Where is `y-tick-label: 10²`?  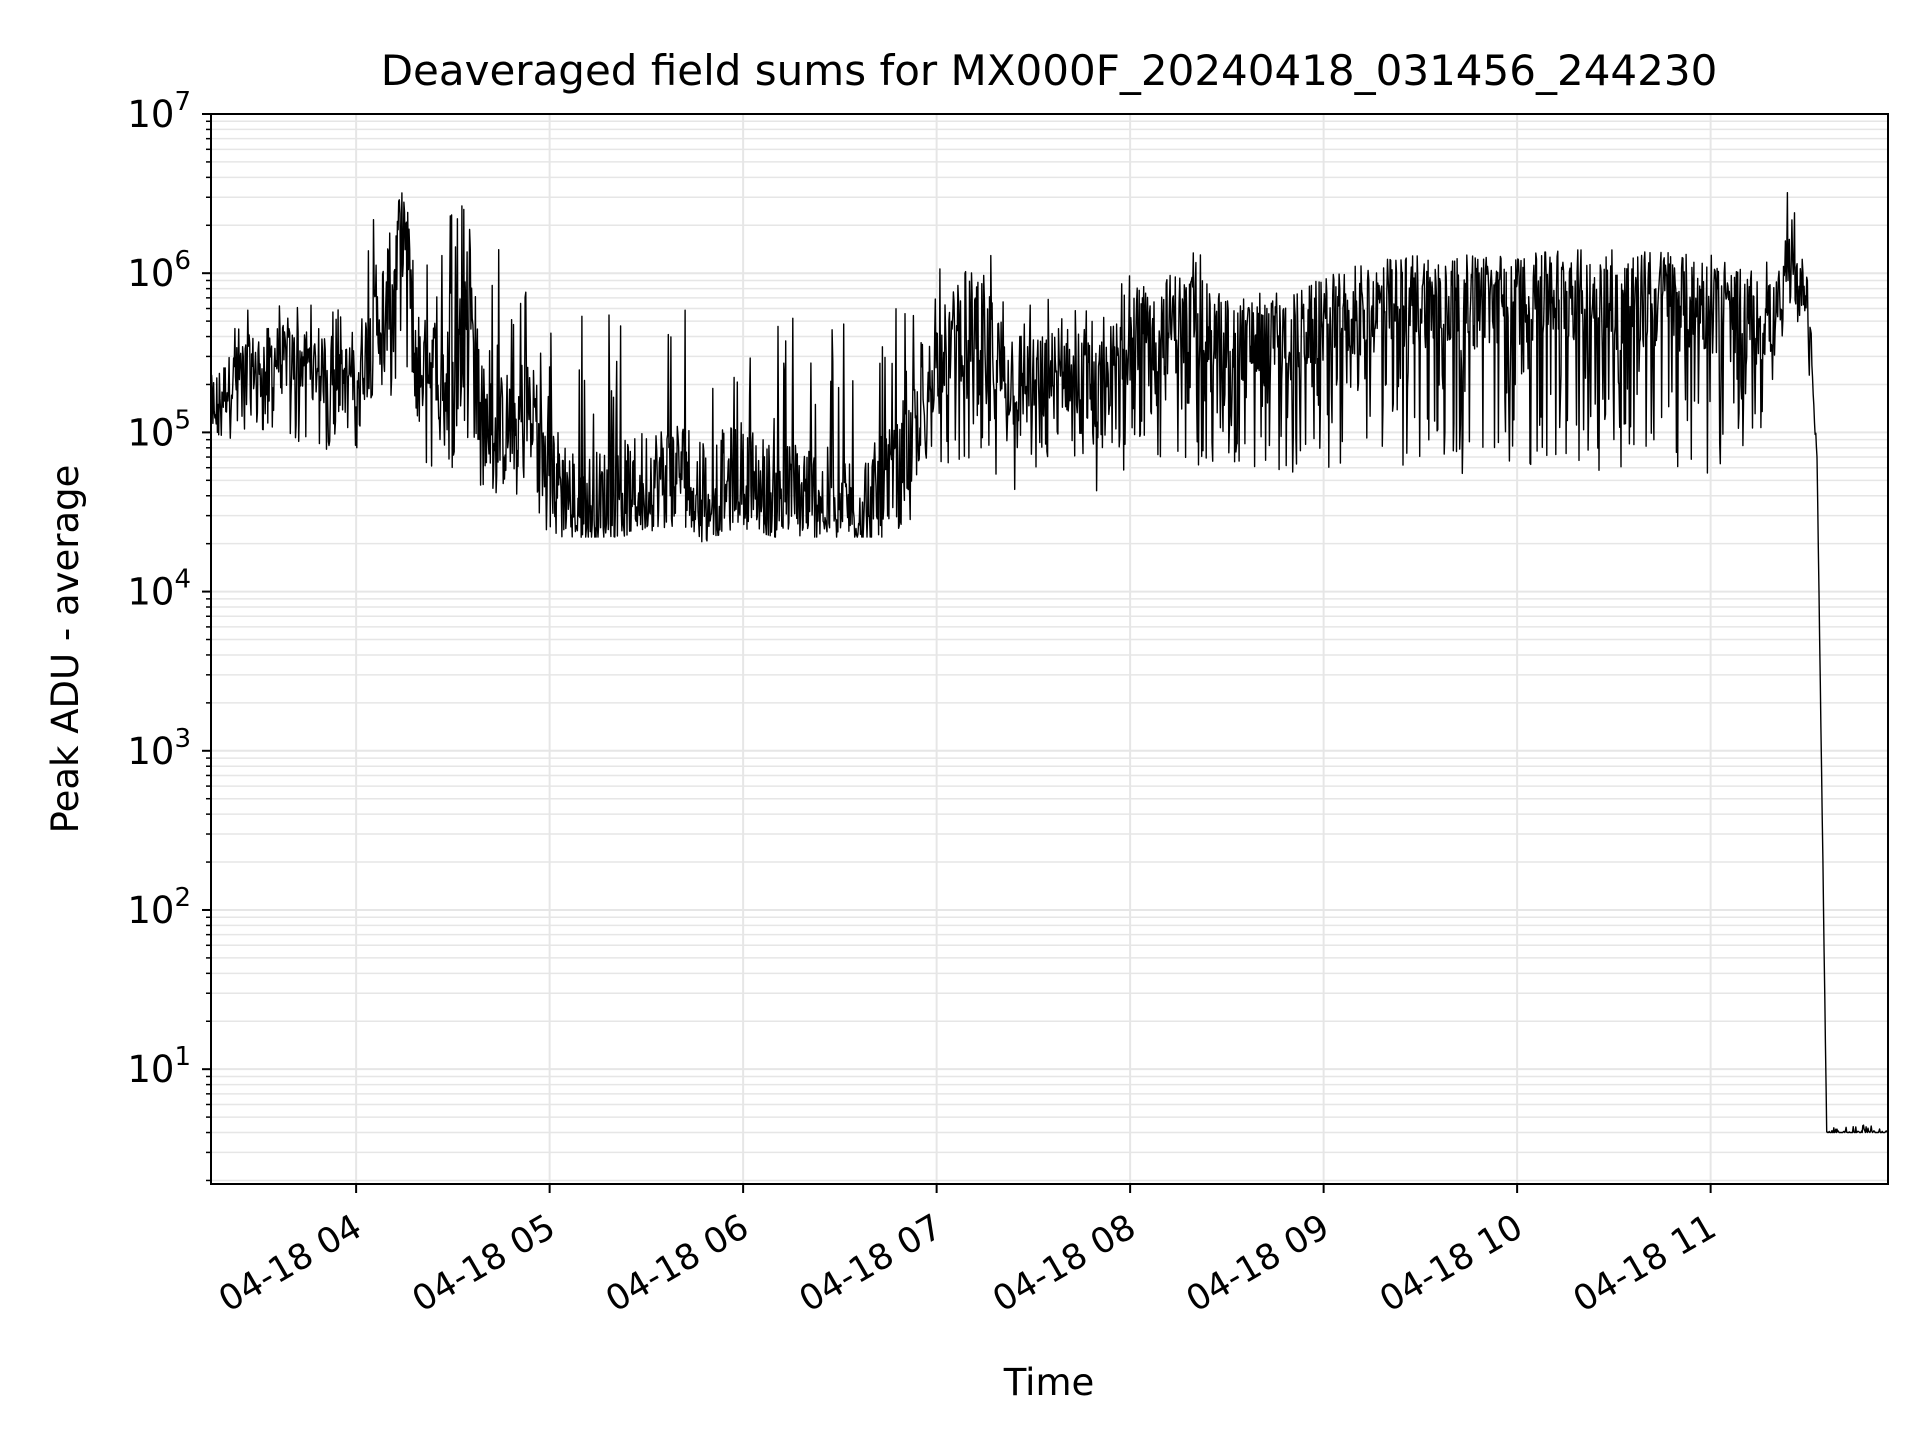 y-tick-label: 10² is located at coordinates (159, 907).